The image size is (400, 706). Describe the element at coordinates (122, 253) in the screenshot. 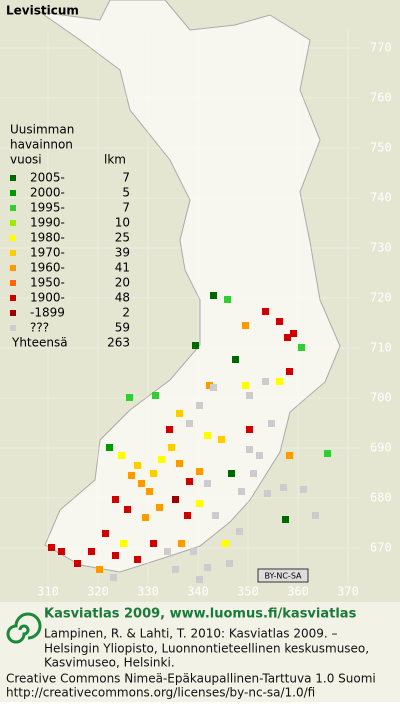

I see `legend-count: 39` at that location.